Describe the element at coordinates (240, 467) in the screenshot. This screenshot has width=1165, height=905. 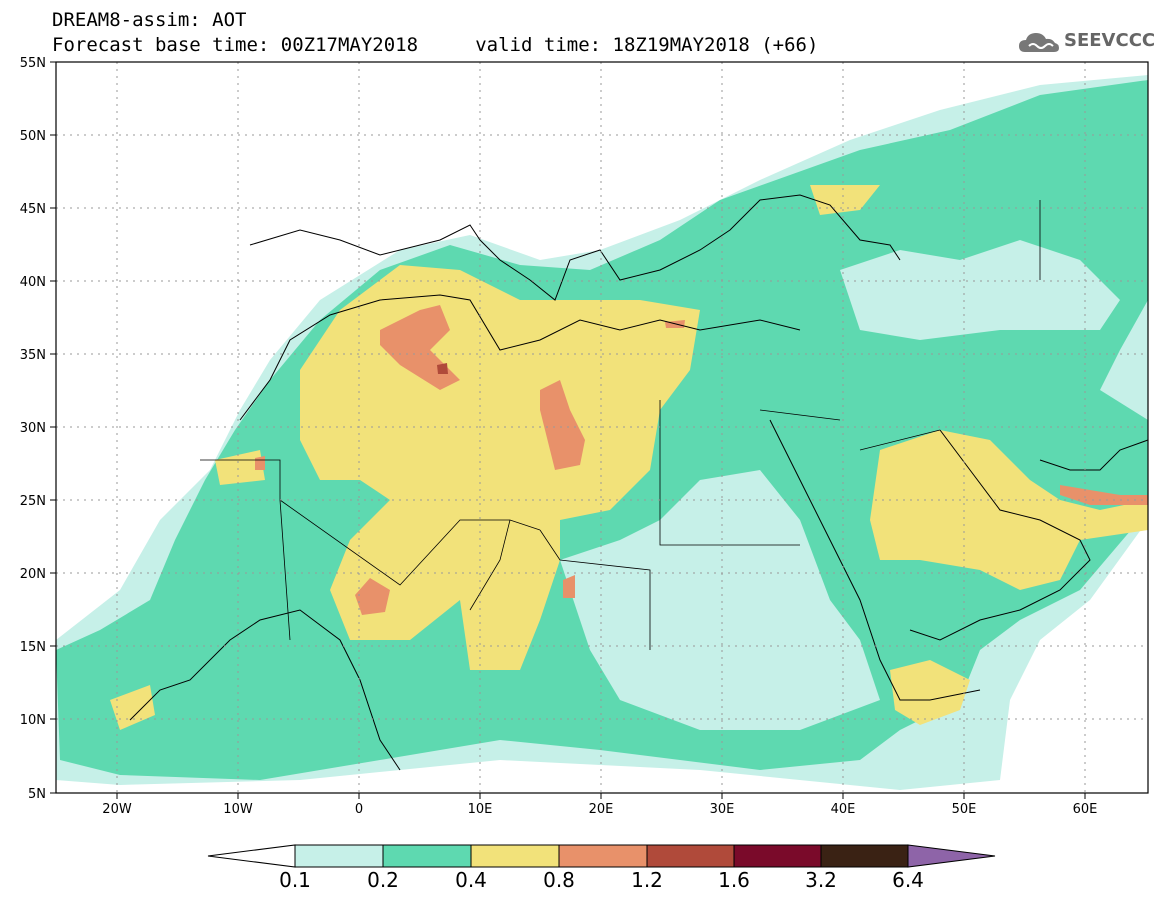
I see `aot-band-0.4-sahara-west` at that location.